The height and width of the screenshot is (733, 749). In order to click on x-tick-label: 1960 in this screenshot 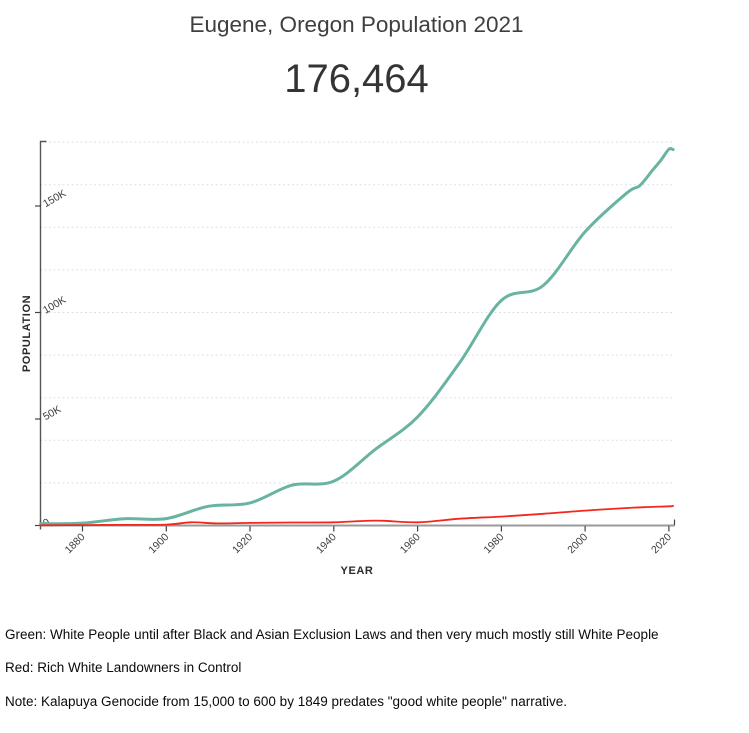, I will do `click(410, 543)`.